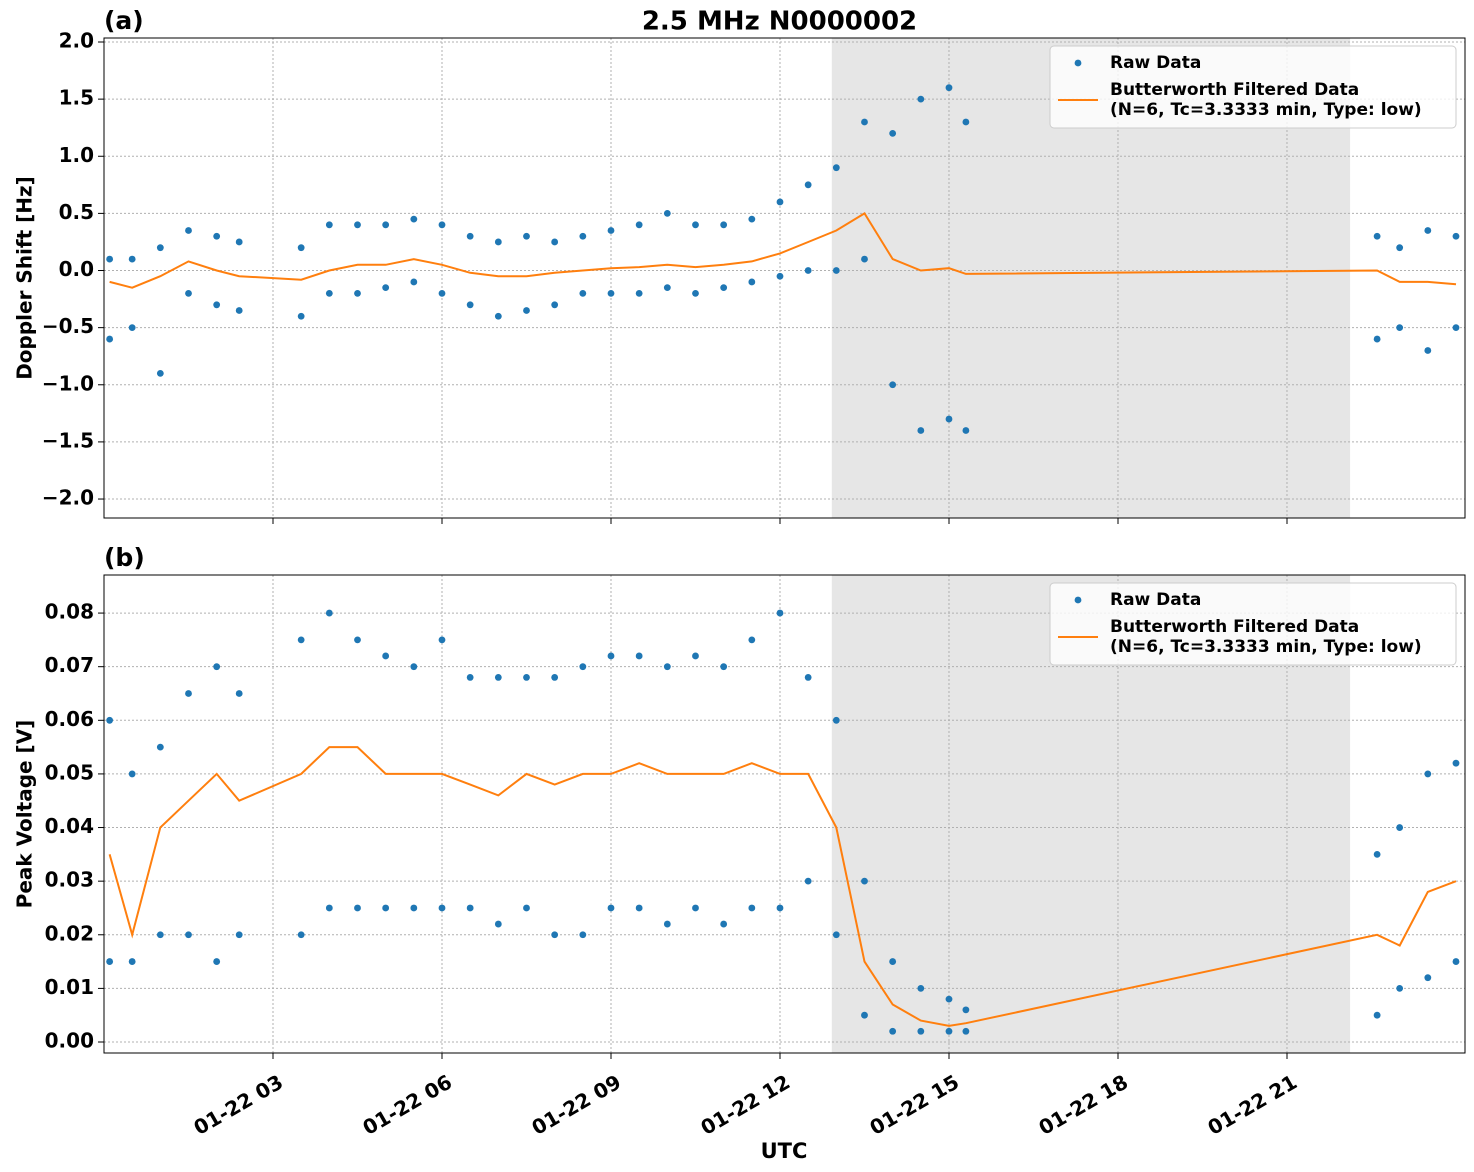 This screenshot has width=1474, height=1172. Describe the element at coordinates (915, 1105) in the screenshot. I see `x-tick-label: 01-22 15` at that location.